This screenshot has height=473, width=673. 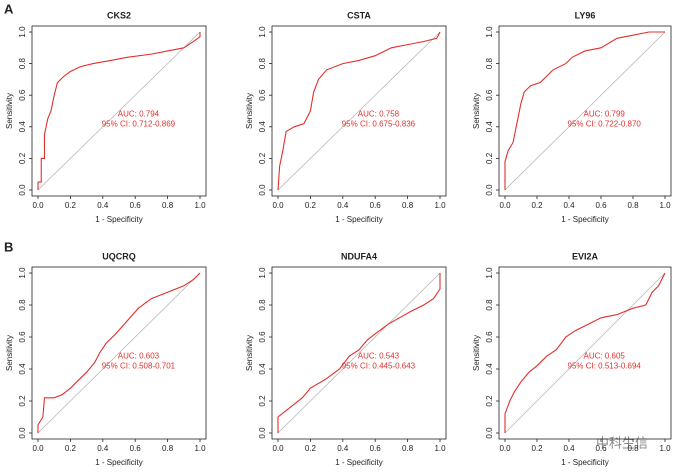 What do you see at coordinates (119, 15) in the screenshot?
I see `chart-title: CKS2` at bounding box center [119, 15].